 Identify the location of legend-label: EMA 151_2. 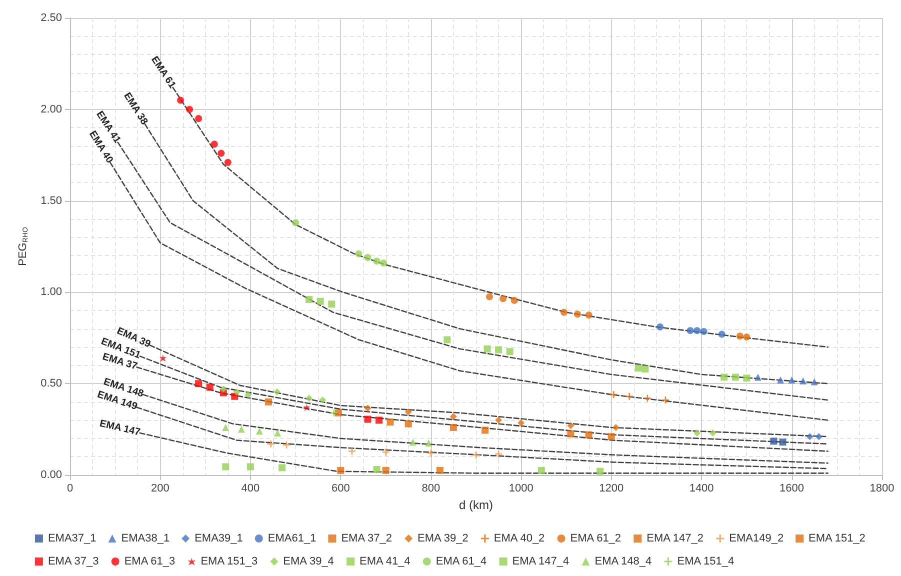
(837, 538).